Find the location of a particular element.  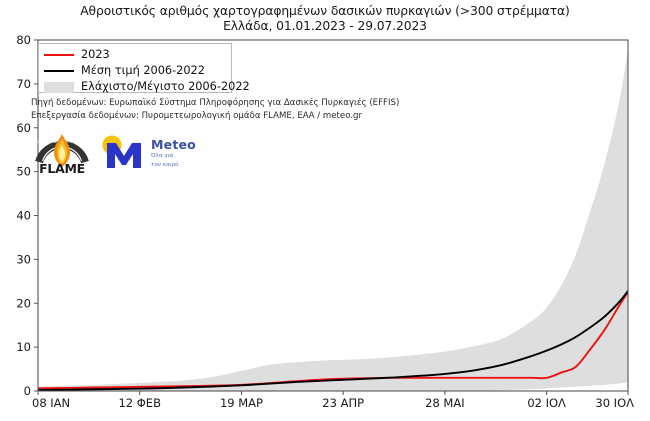

x-tick-label: 19 ΜΑΡ is located at coordinates (241, 403).